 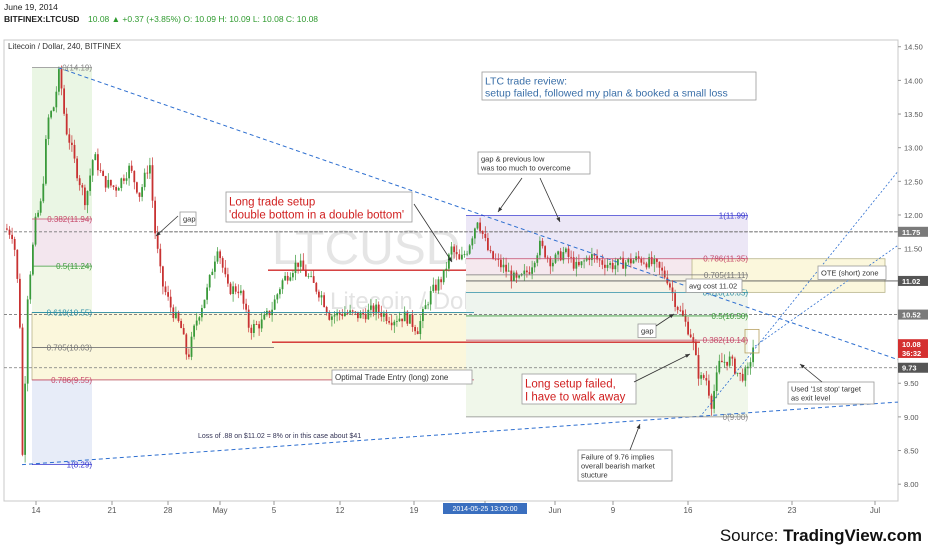 I want to click on x-tick-label: 16, so click(x=688, y=510).